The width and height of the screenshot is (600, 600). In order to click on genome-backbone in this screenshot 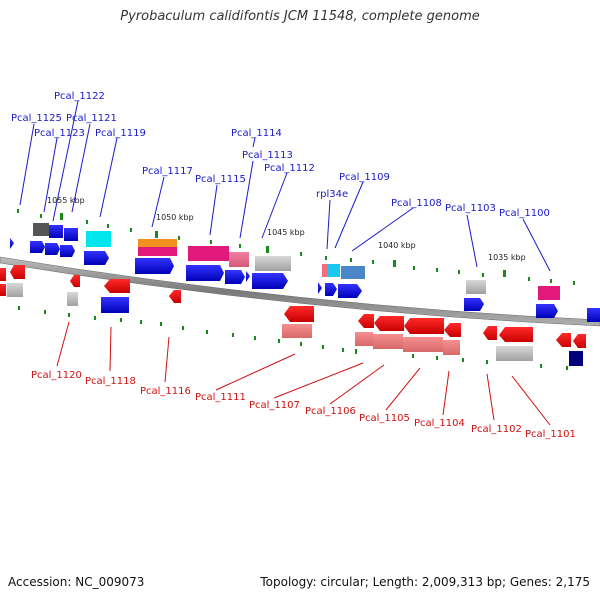, I will do `click(300, 291)`.